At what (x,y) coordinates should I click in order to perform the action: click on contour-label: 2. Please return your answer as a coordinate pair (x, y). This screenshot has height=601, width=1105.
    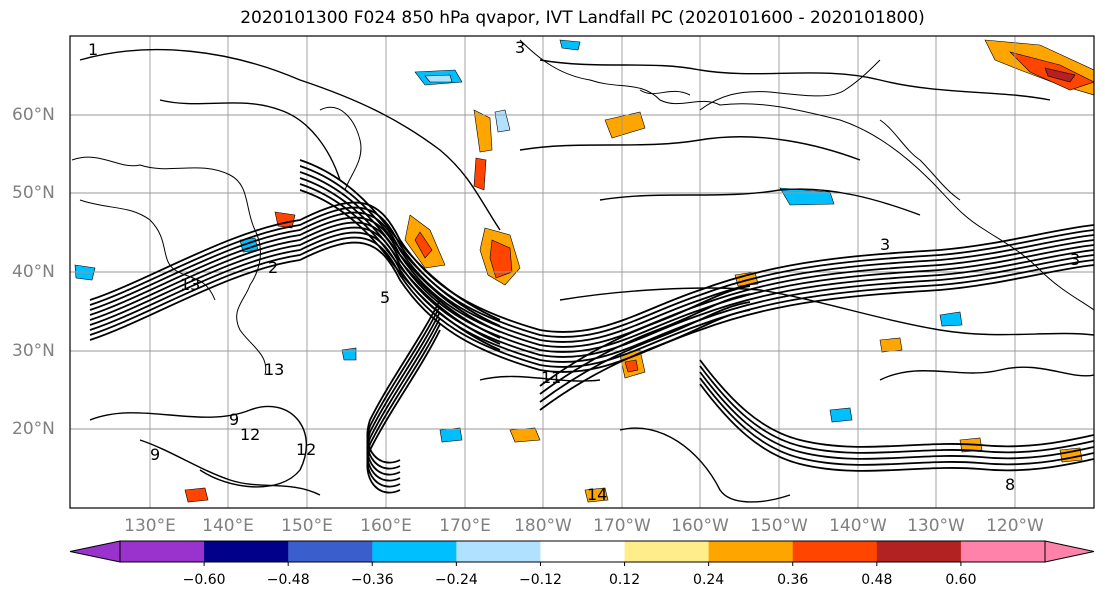
    Looking at the image, I should click on (273, 267).